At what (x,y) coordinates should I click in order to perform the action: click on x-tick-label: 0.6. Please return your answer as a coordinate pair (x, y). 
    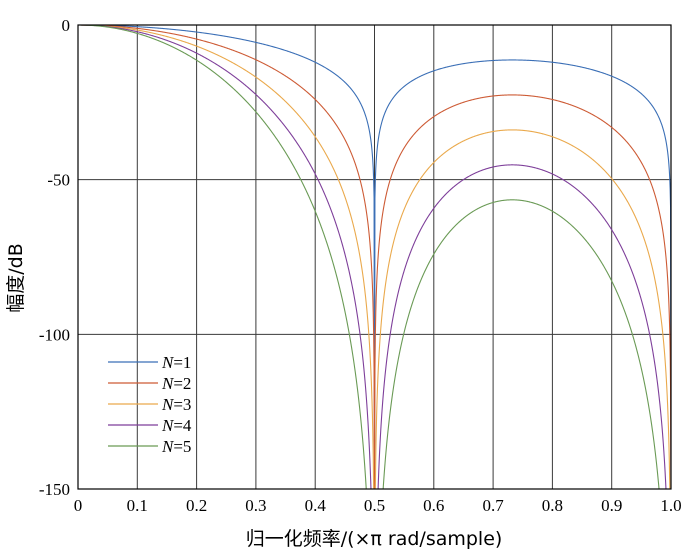
    Looking at the image, I should click on (433, 505).